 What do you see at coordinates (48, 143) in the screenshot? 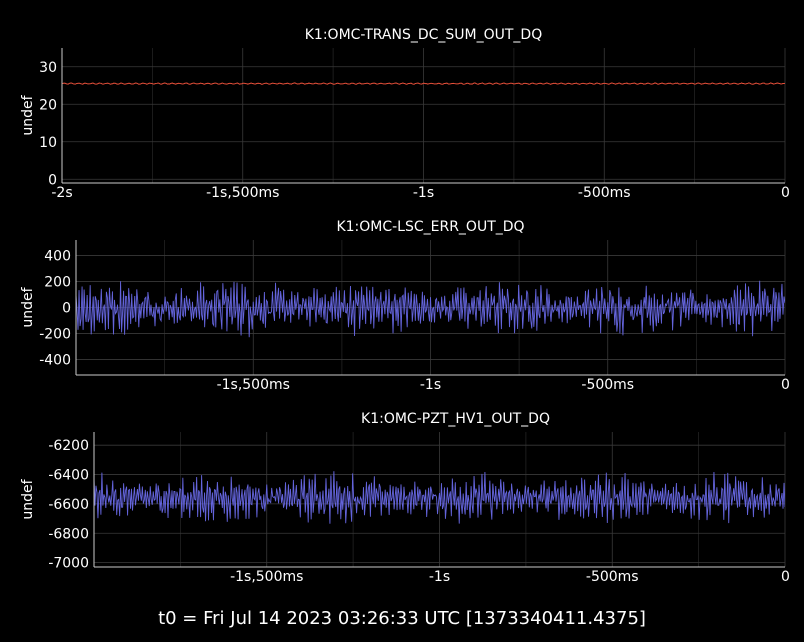
I see `y-tick-label: 10` at bounding box center [48, 143].